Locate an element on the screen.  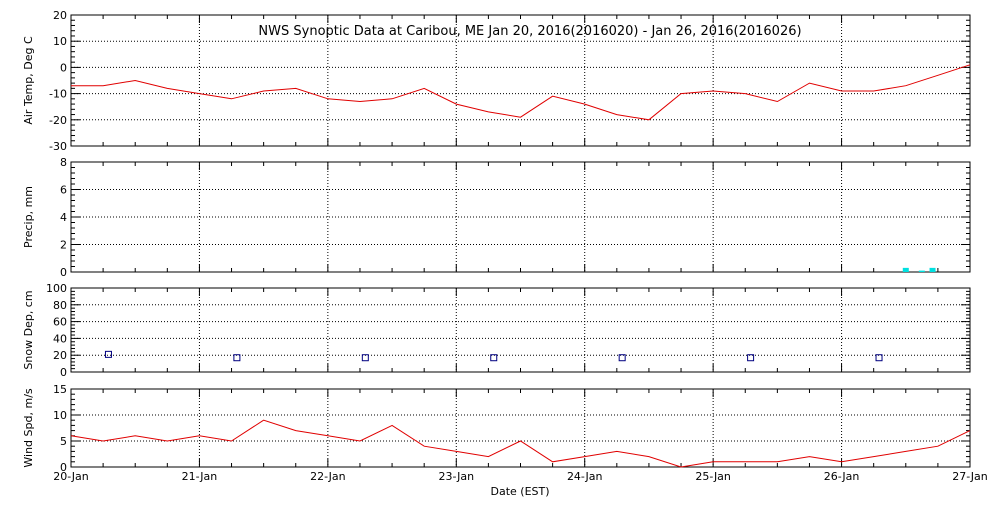
x-tick-label: 24-Jan is located at coordinates (585, 476).